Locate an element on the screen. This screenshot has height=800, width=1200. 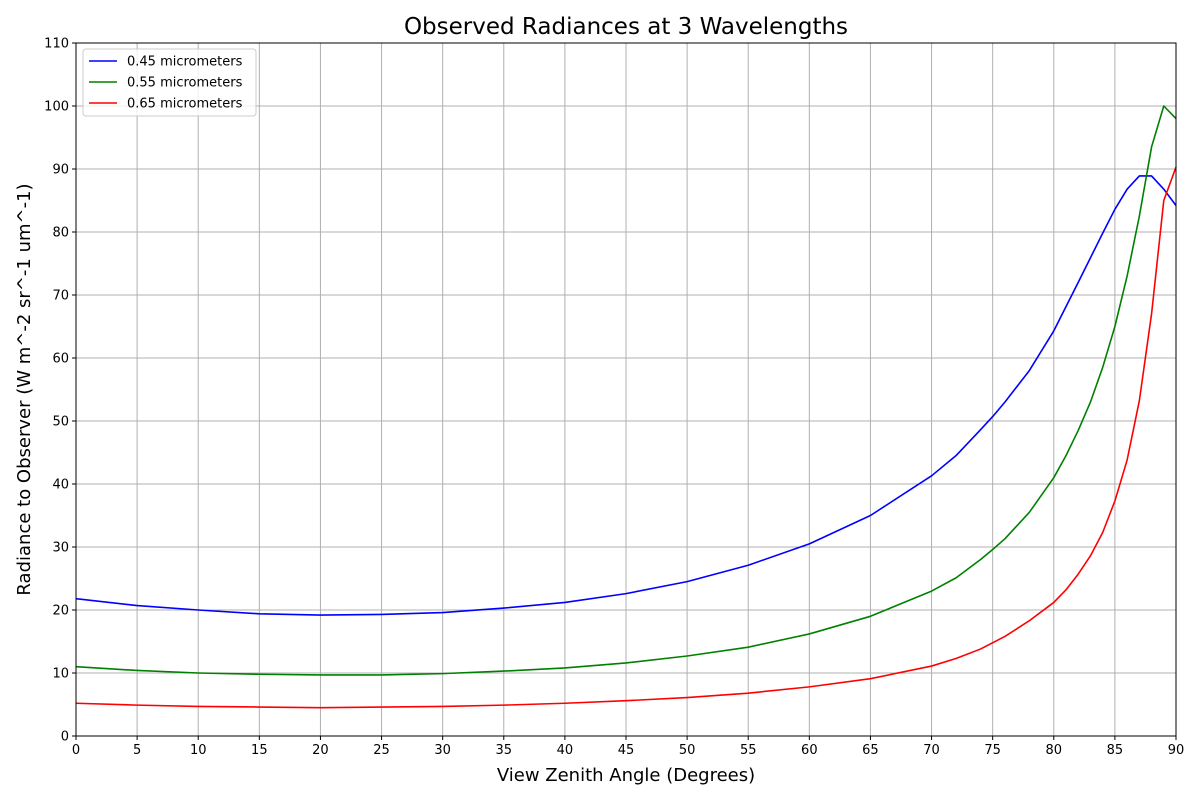
y-tick-label: 60 is located at coordinates (60, 359).